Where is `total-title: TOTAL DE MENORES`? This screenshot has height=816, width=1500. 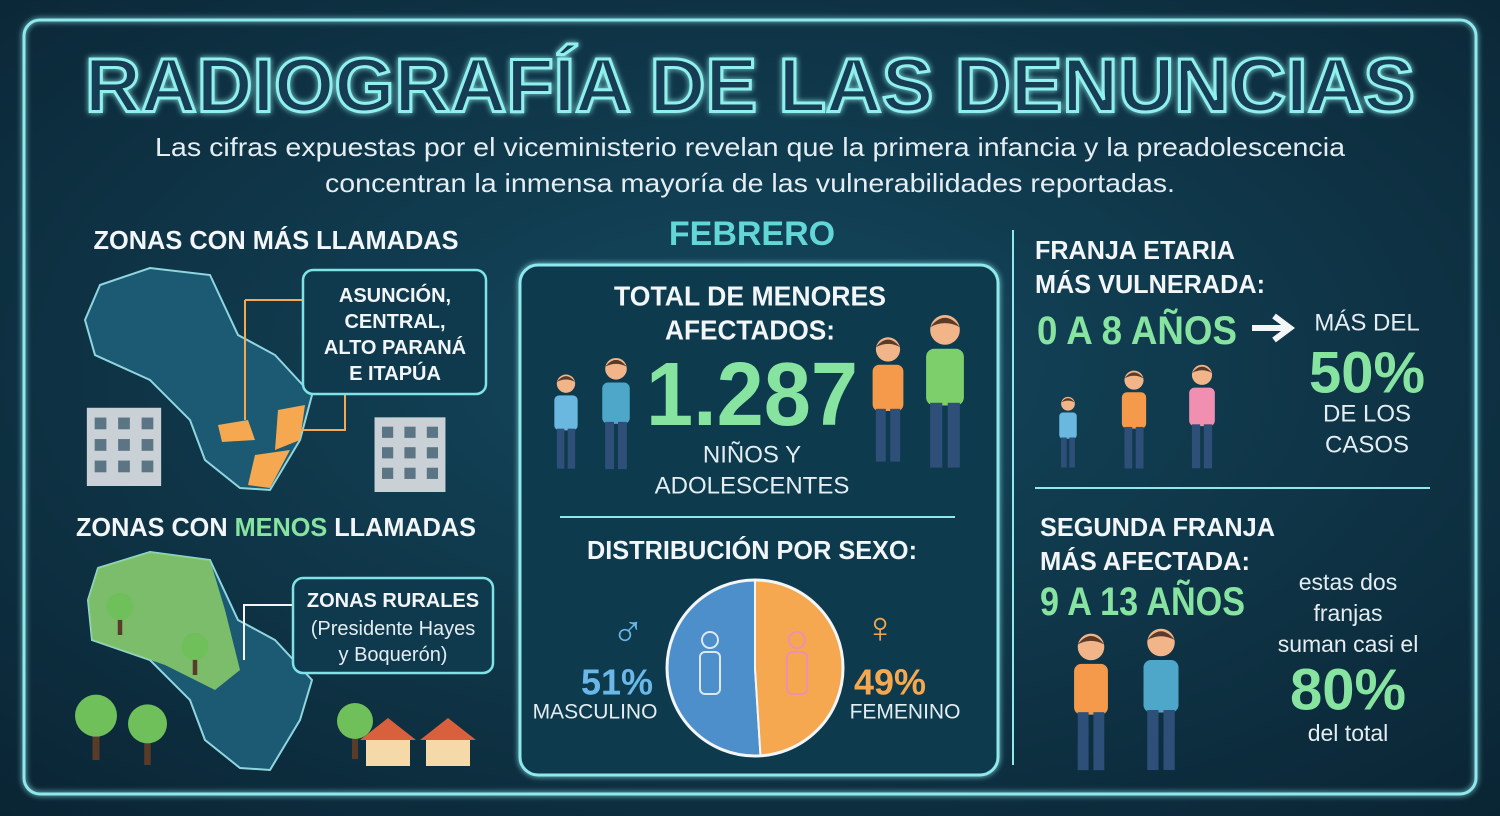
total-title: TOTAL DE MENORES is located at coordinates (750, 296).